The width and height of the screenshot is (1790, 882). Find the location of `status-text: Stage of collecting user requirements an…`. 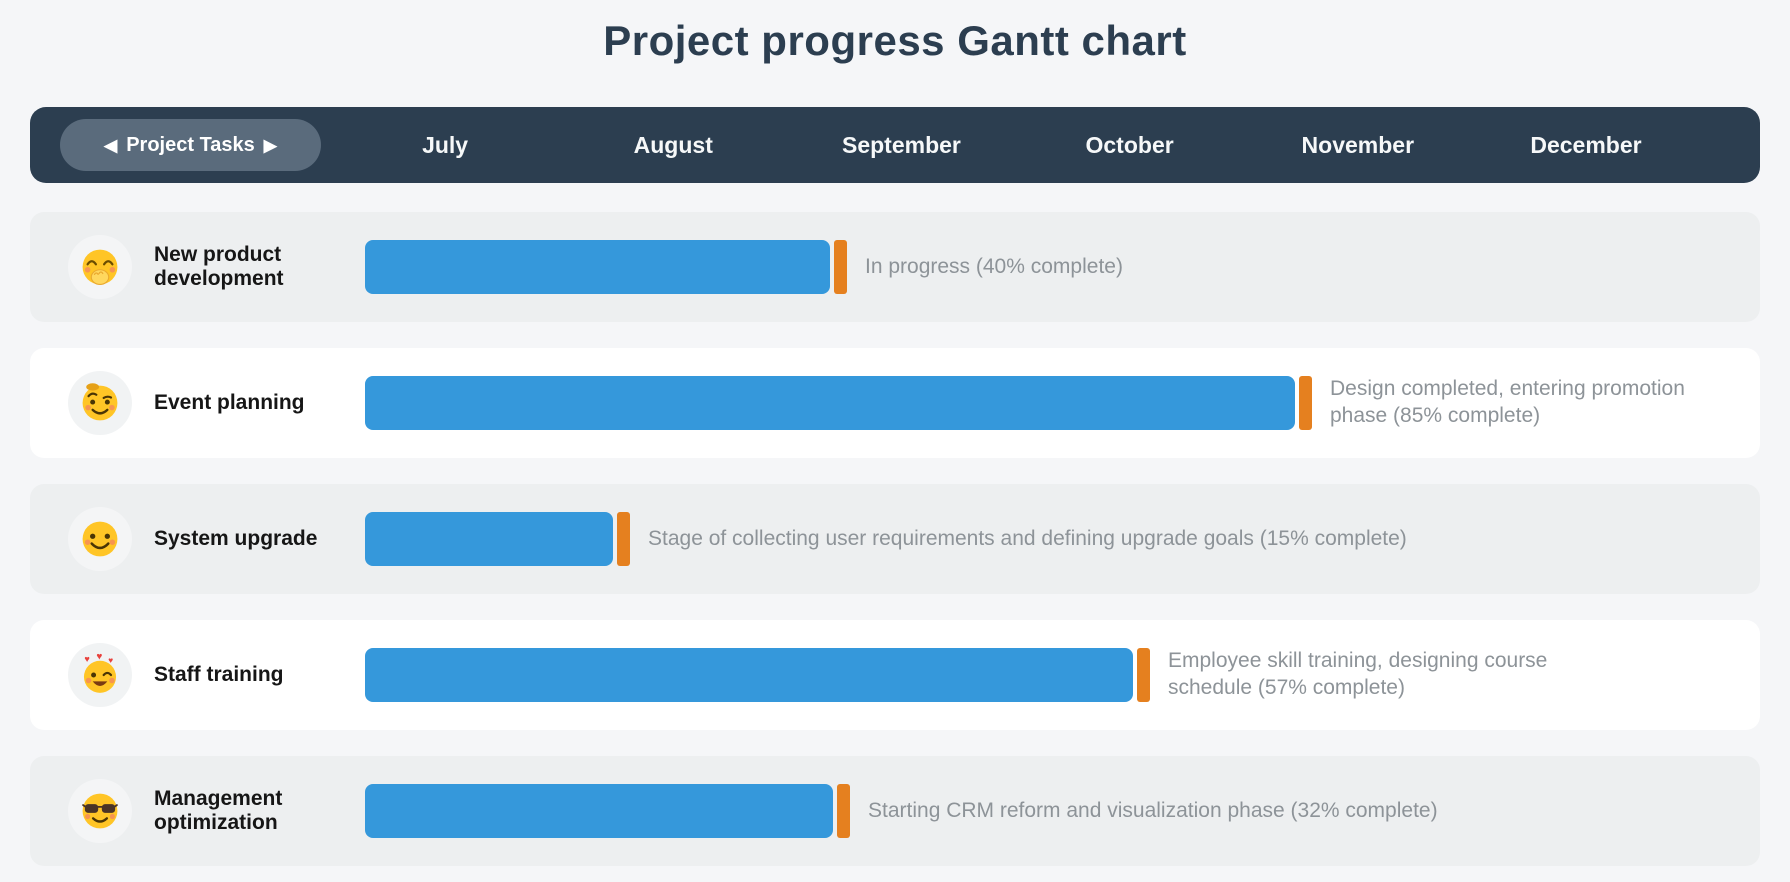

status-text: Stage of collecting user requirements an… is located at coordinates (1027, 538).